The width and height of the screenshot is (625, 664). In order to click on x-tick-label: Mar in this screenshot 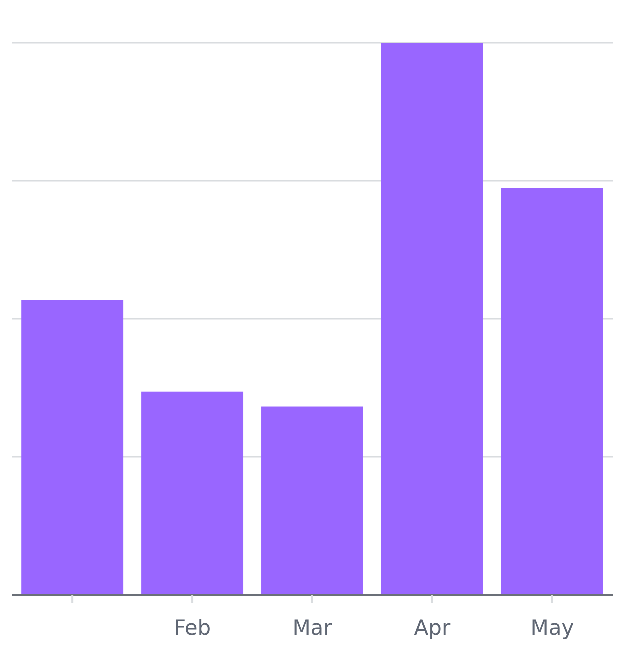, I will do `click(312, 628)`.